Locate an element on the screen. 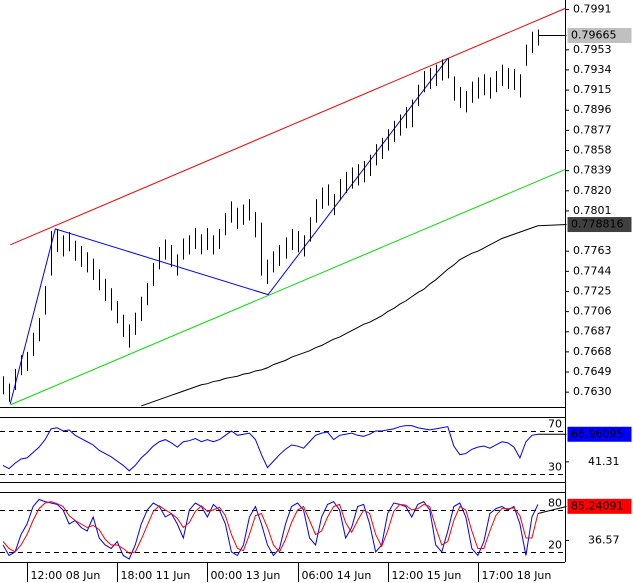 The width and height of the screenshot is (633, 583). y-tick-label: 0.7934 is located at coordinates (592, 69).